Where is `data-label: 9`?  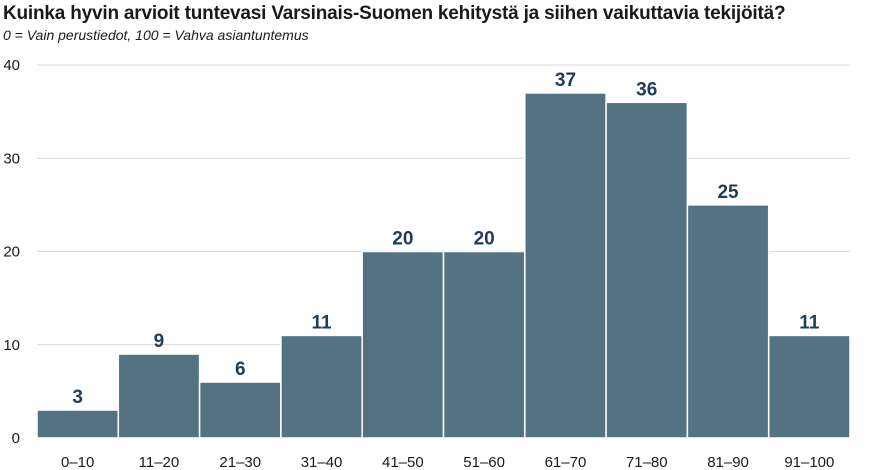 data-label: 9 is located at coordinates (159, 341).